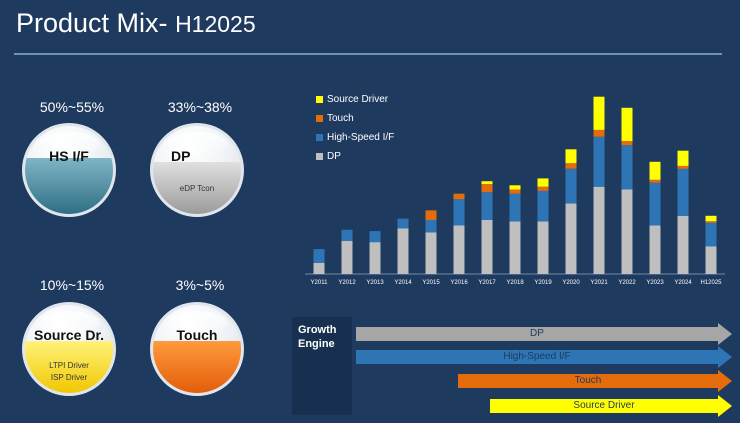  What do you see at coordinates (683, 192) in the screenshot?
I see `bar-high-speed-i-f-y2024` at bounding box center [683, 192].